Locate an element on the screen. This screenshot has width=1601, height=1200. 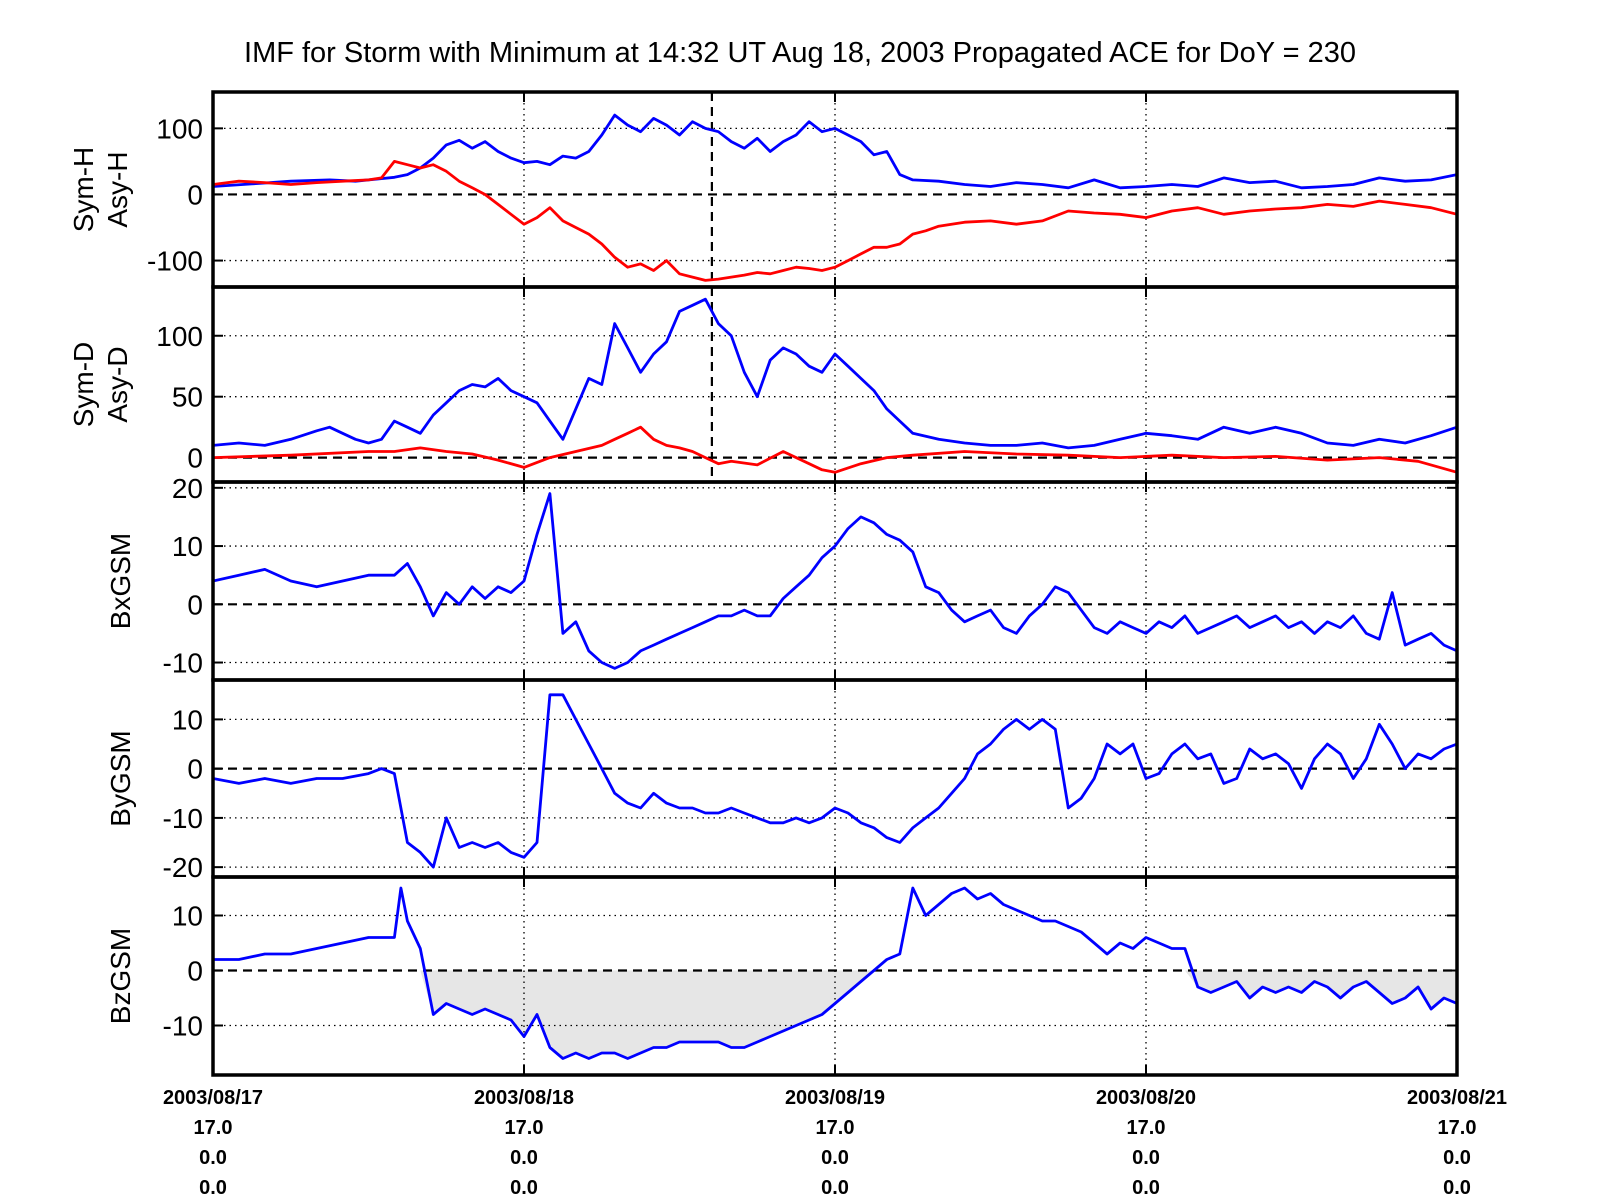
y-axis-label: ByGSM is located at coordinates (120, 778).